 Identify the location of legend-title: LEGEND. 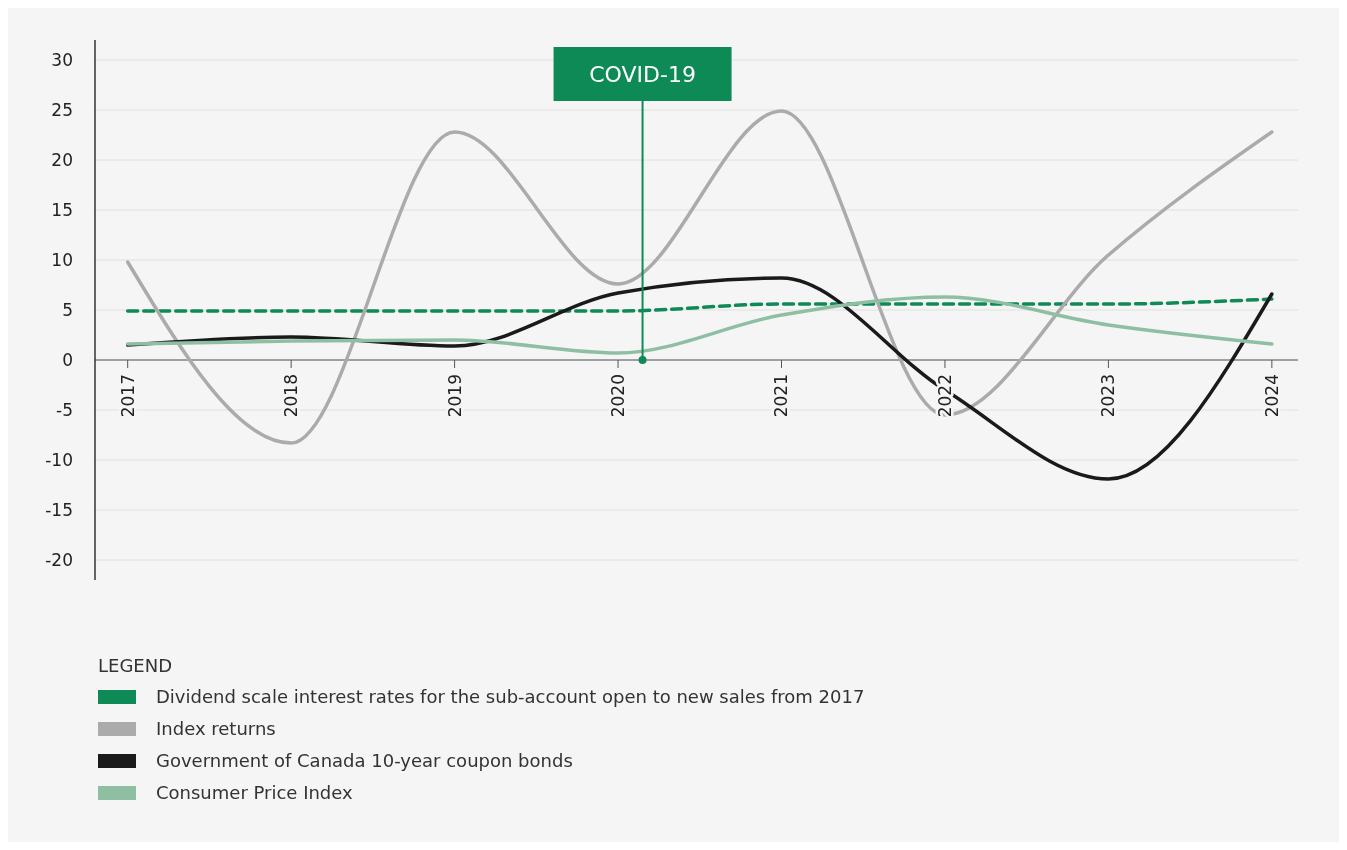
(135, 666).